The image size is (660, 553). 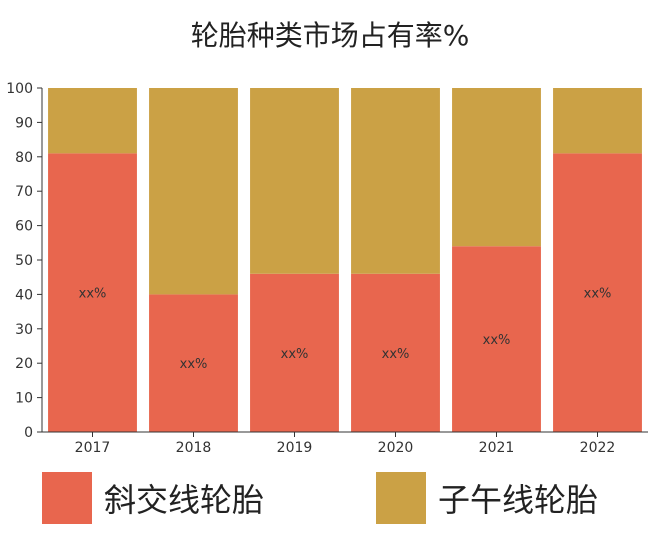 I want to click on bar-bias-2021, so click(x=496, y=339).